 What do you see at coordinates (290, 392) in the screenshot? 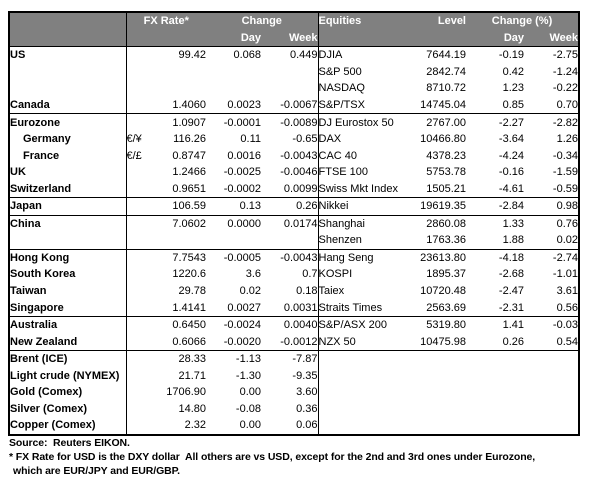
I see `fx-change-week-value: 3.60` at bounding box center [290, 392].